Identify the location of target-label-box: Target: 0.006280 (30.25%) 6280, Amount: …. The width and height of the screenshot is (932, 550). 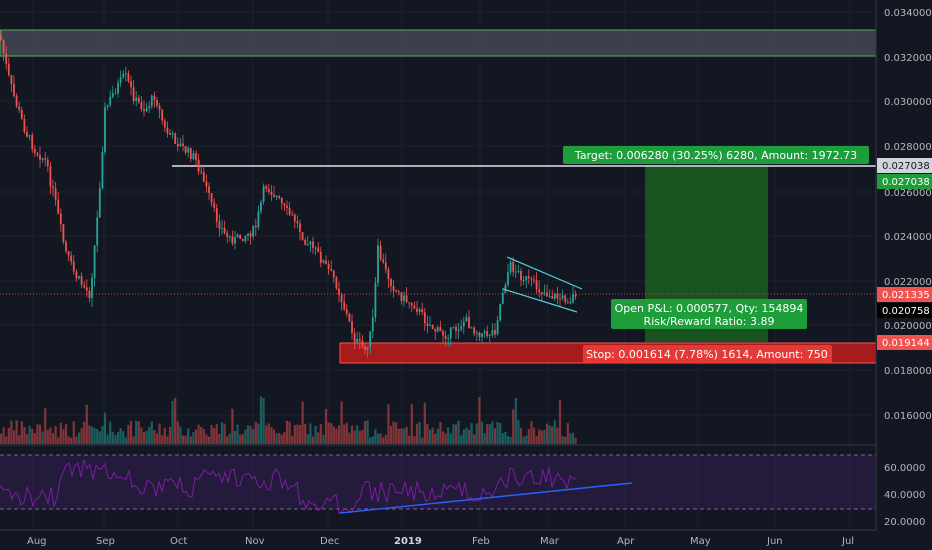
(716, 155).